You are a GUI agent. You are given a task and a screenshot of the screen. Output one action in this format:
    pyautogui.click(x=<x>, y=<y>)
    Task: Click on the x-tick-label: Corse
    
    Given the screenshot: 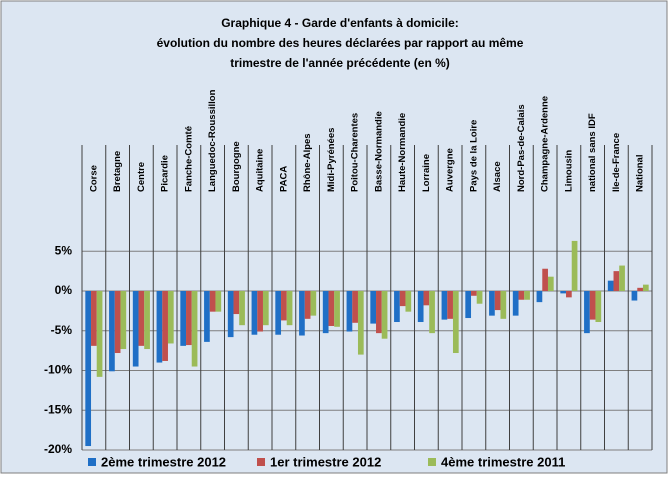 What is the action you would take?
    pyautogui.click(x=93, y=178)
    